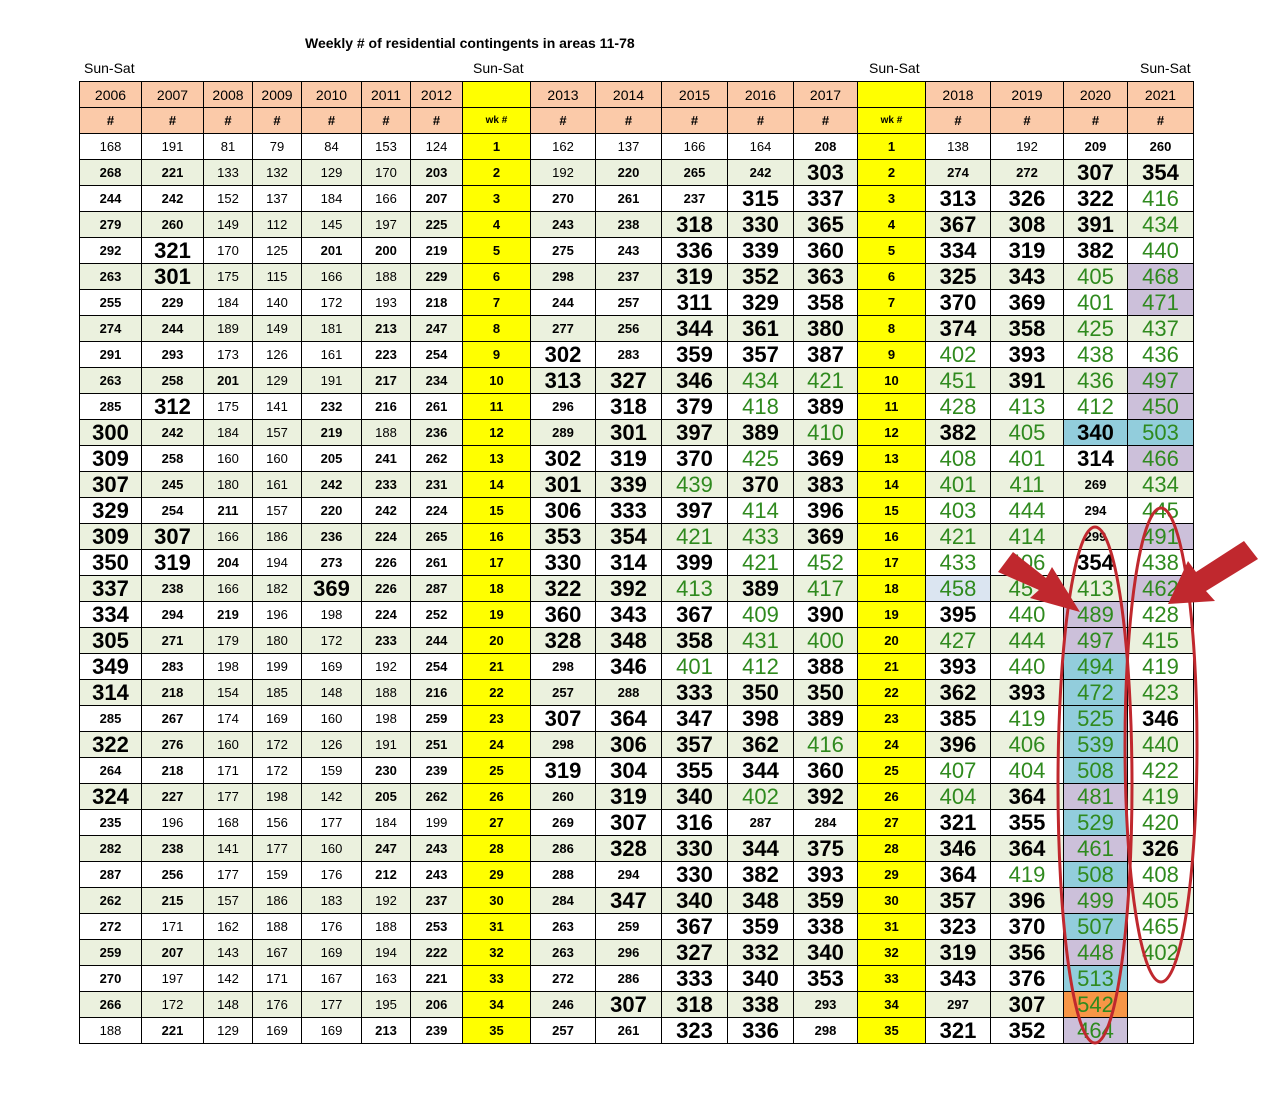 The image size is (1275, 1106). What do you see at coordinates (891, 302) in the screenshot?
I see `week-number-cell: 7` at bounding box center [891, 302].